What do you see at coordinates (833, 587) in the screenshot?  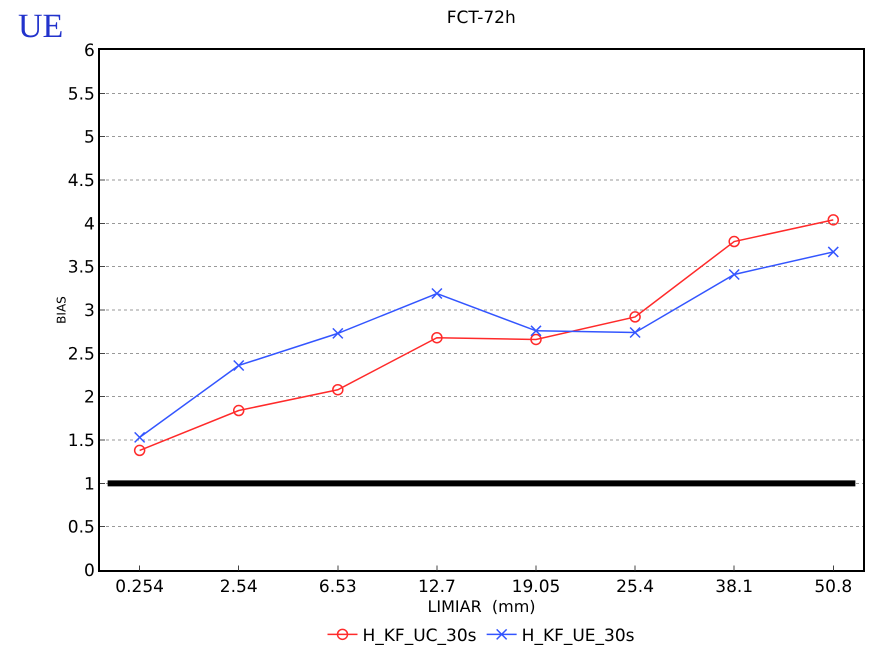 I see `x-tick-label: 50.8` at bounding box center [833, 587].